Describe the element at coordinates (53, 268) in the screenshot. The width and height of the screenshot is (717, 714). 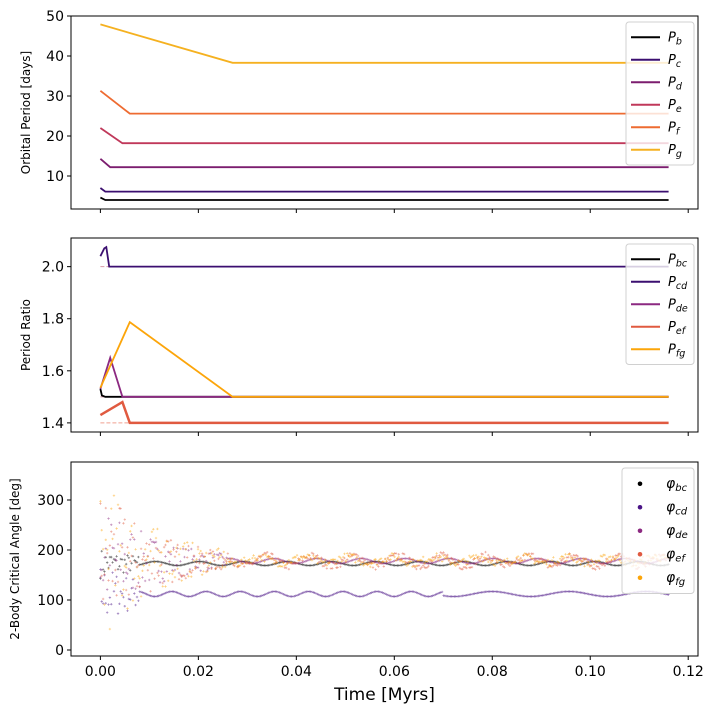
I see `y-tick-label: 2.0` at that location.